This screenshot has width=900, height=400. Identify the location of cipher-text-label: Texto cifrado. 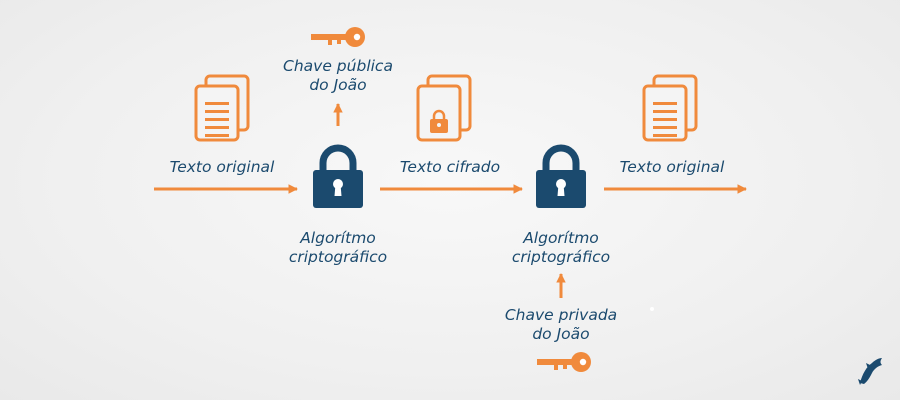
(450, 167).